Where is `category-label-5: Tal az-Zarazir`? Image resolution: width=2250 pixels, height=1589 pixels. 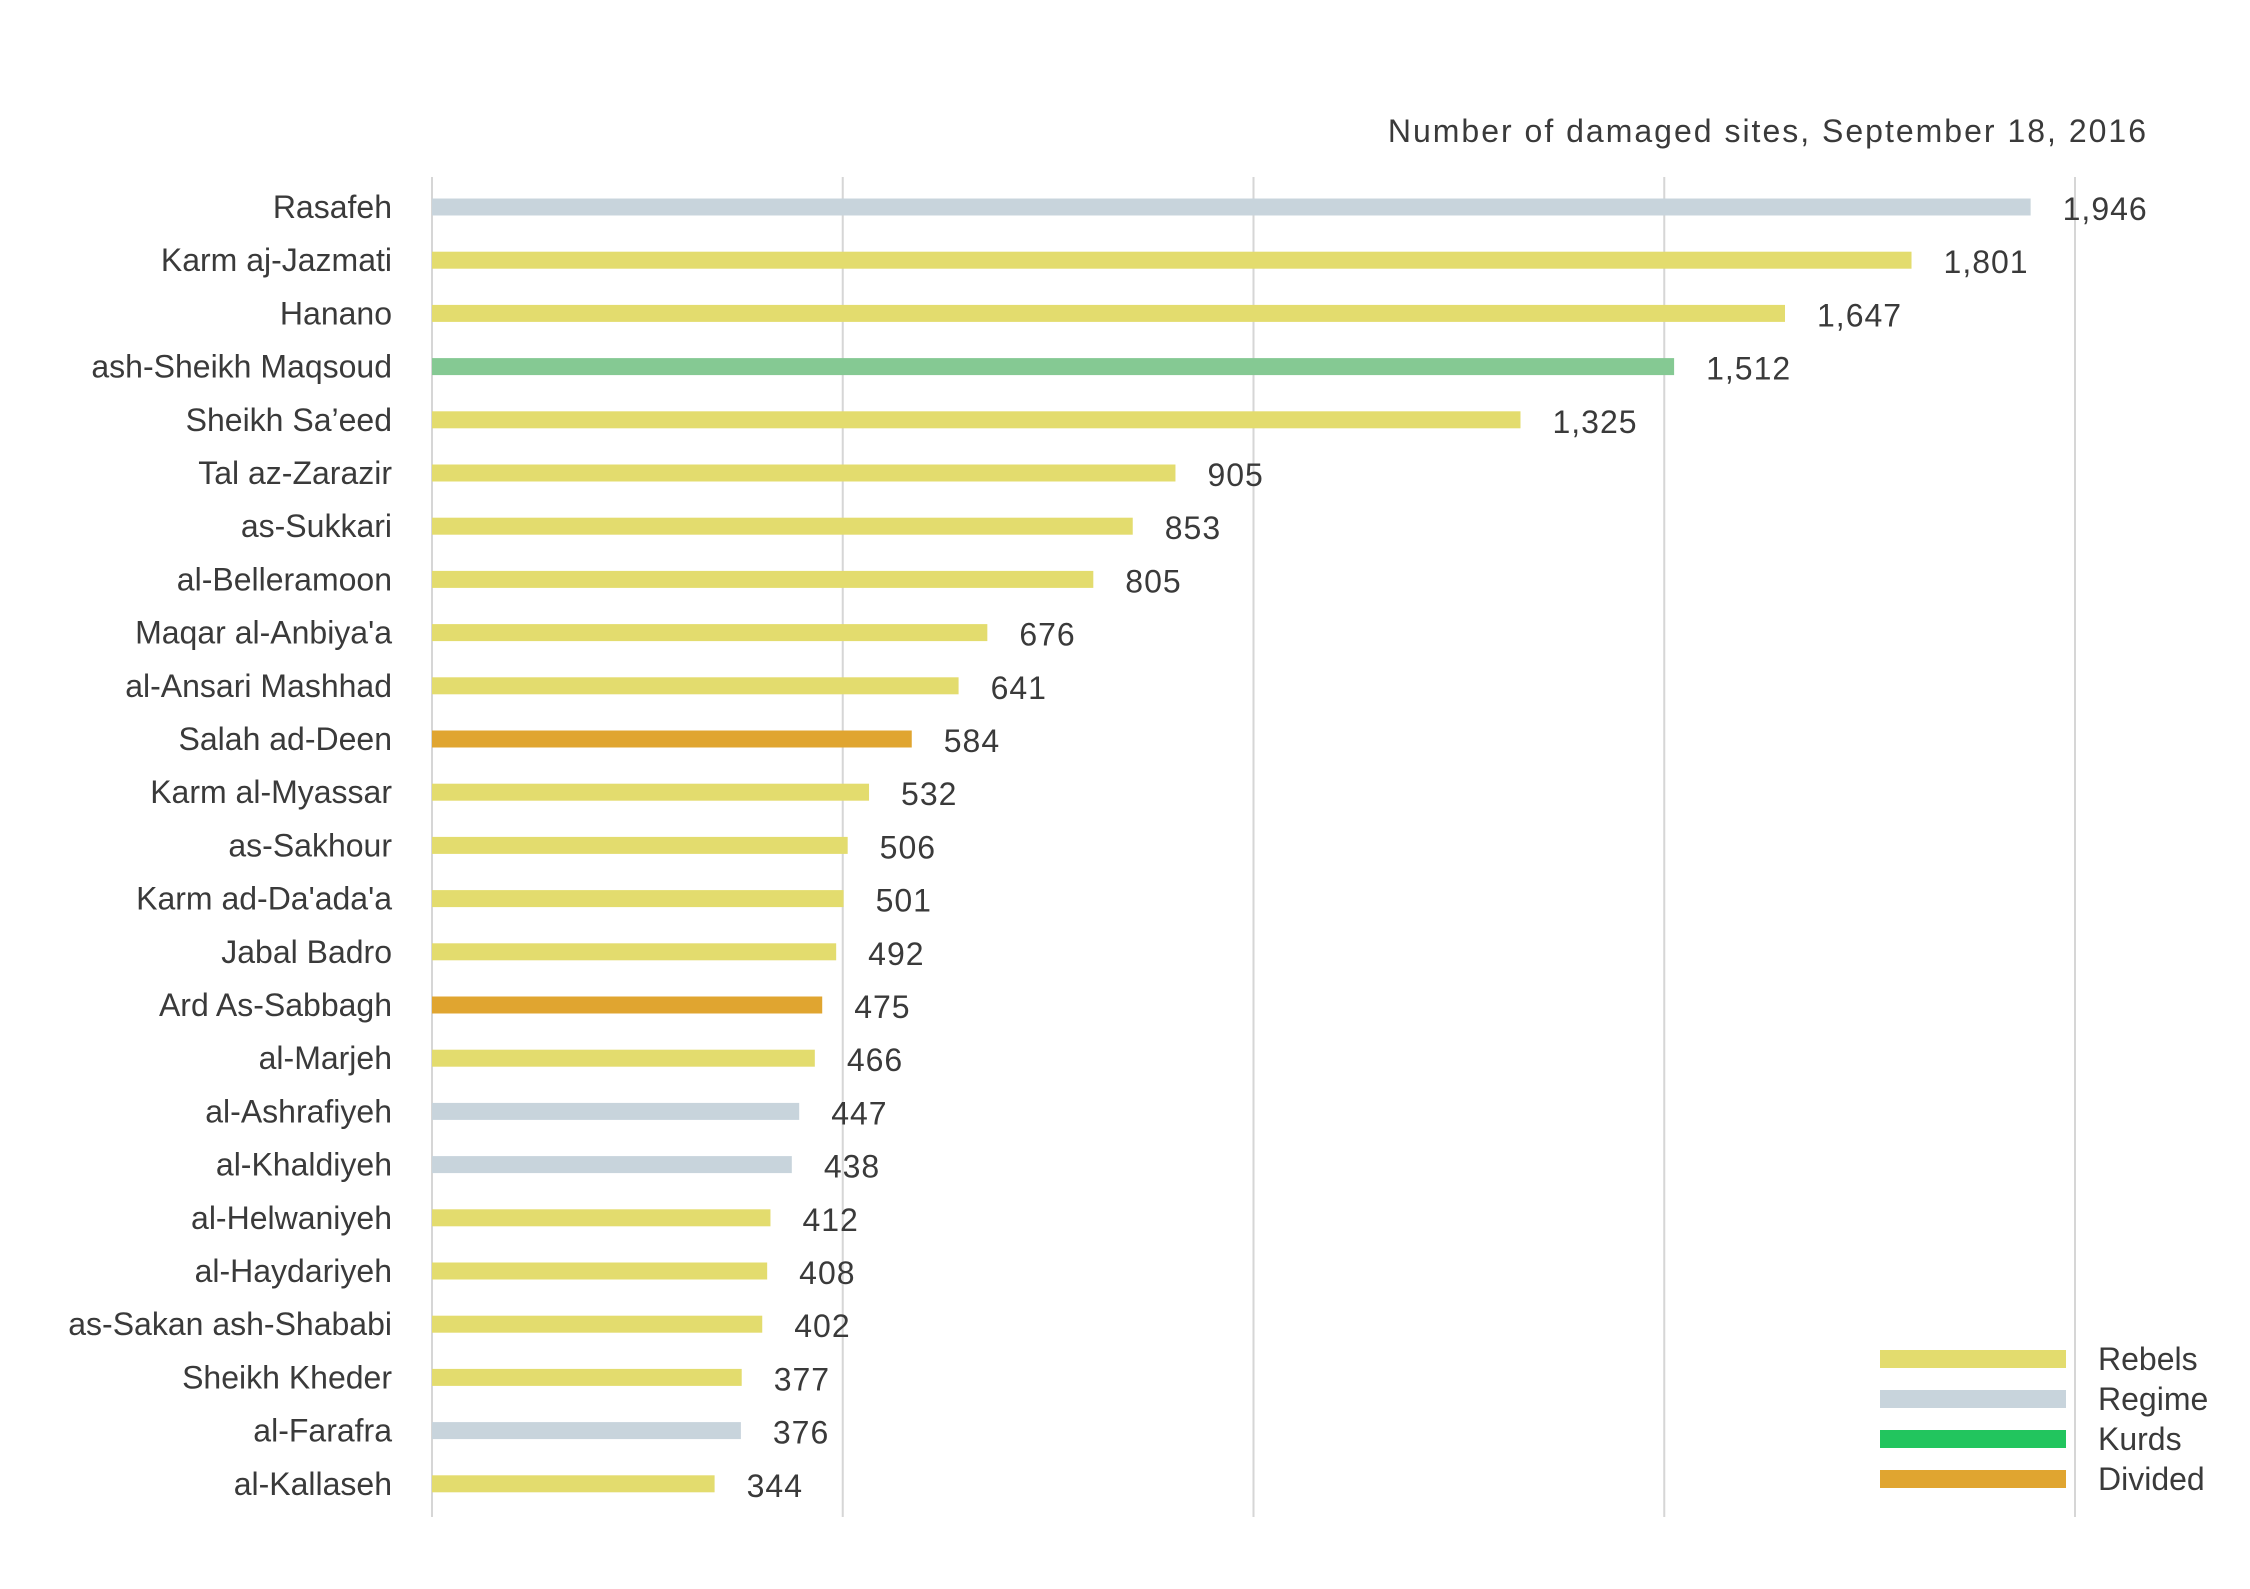 category-label-5: Tal az-Zarazir is located at coordinates (295, 473).